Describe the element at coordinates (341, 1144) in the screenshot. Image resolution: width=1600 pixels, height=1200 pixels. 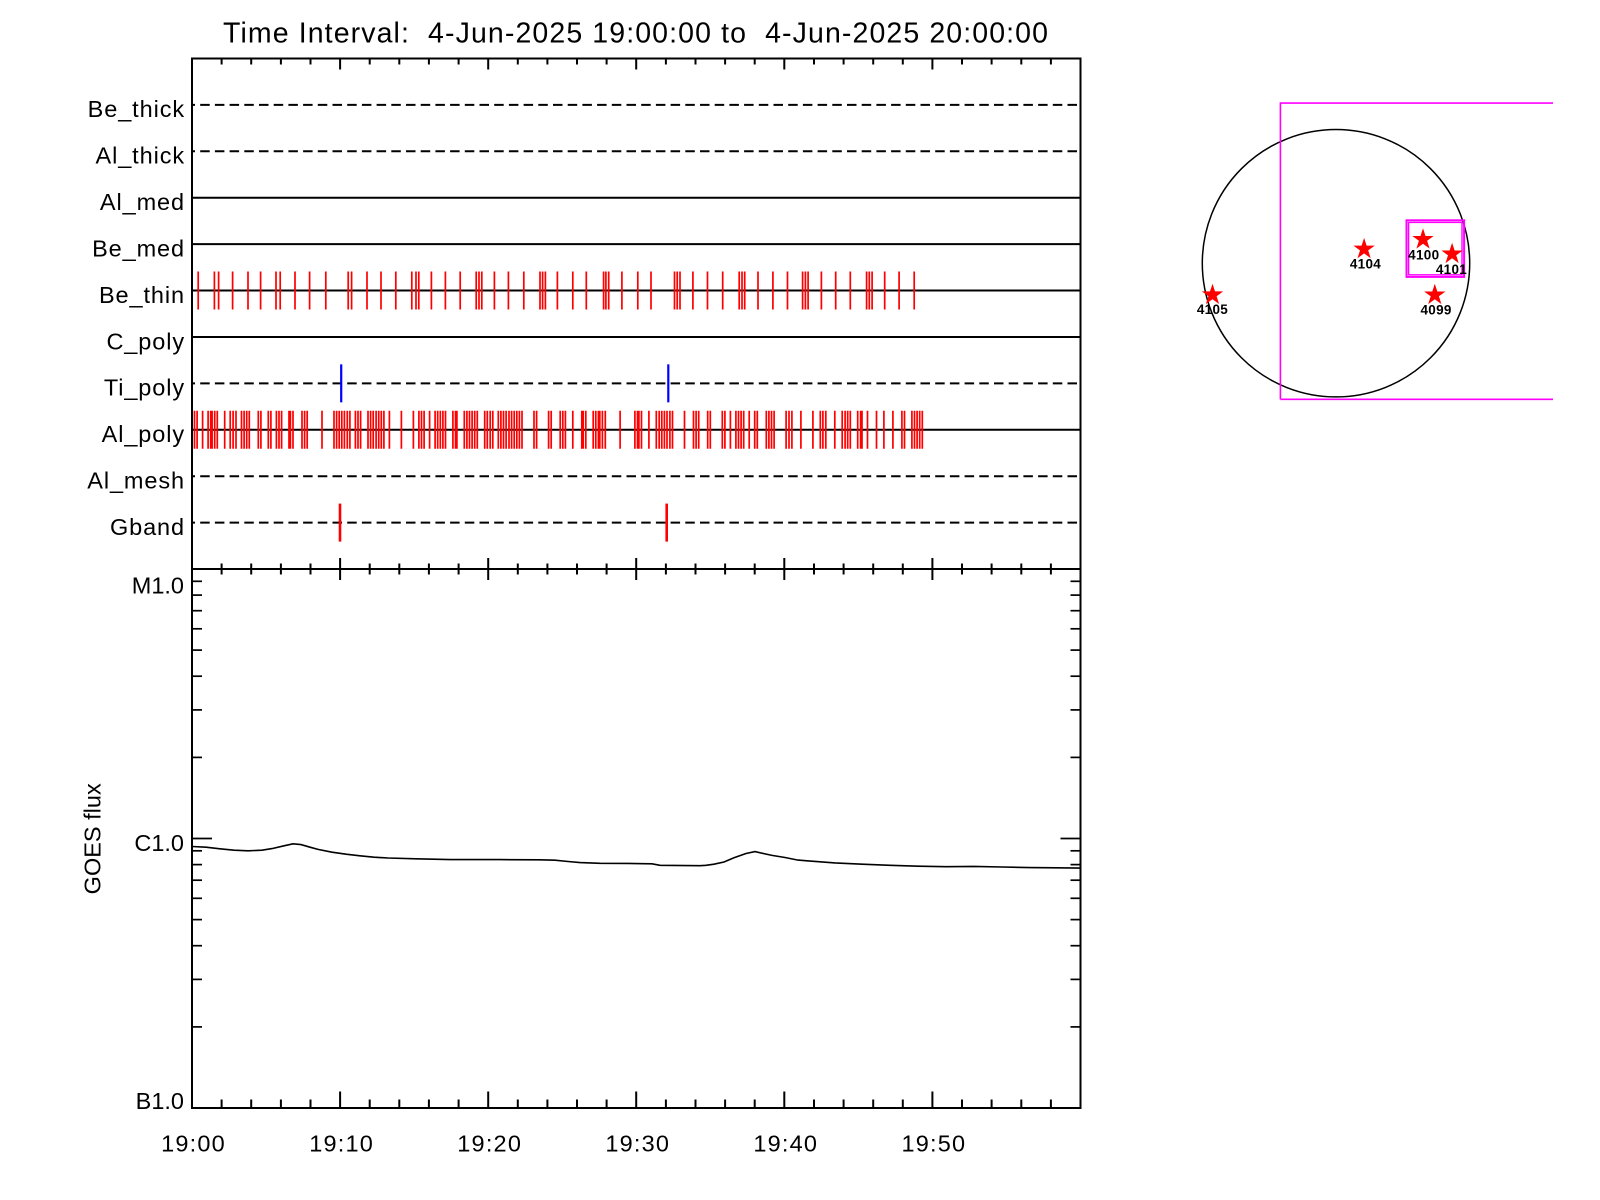
I see `svg-text: 19:10` at that location.